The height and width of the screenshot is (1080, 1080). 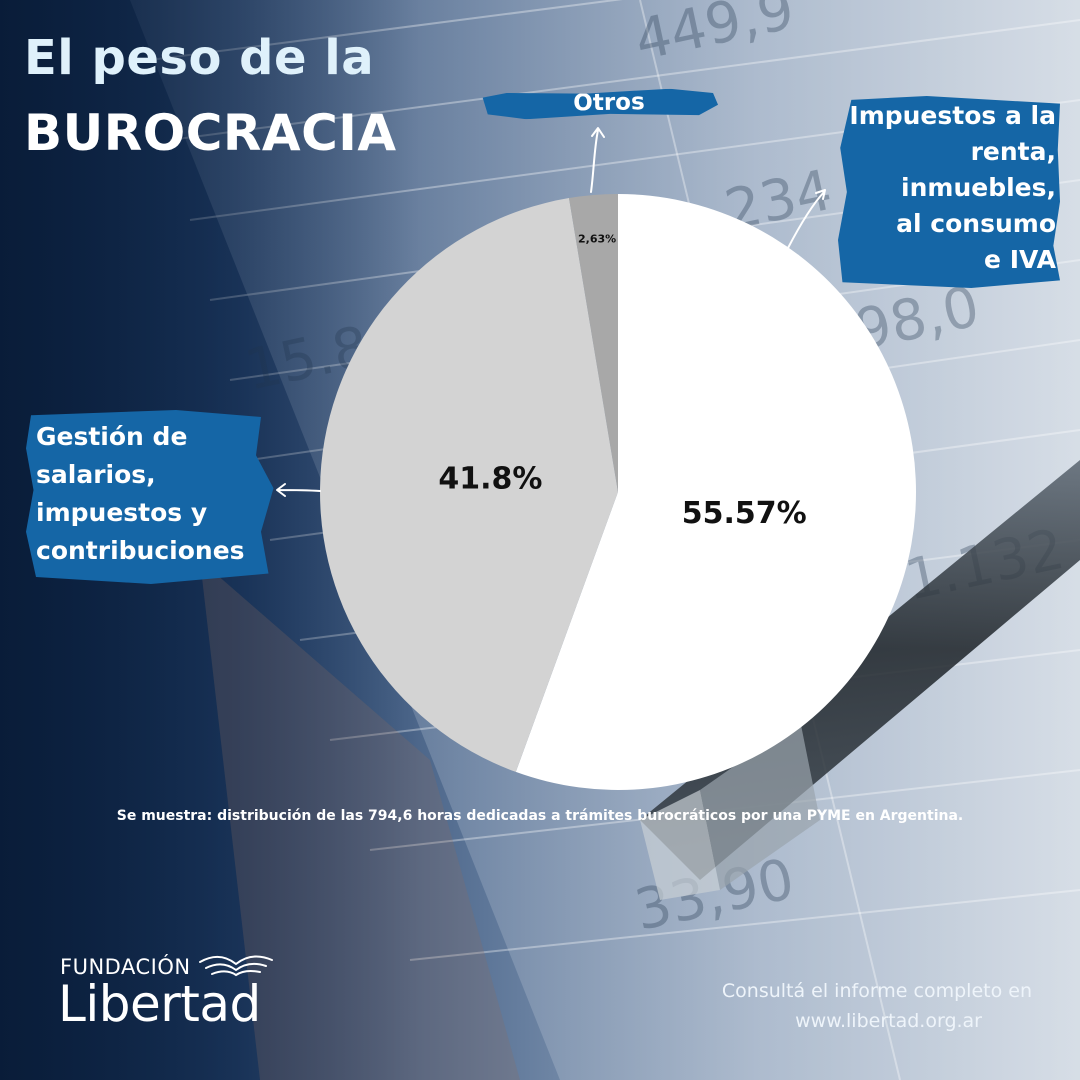 What do you see at coordinates (976, 223) in the screenshot?
I see `callout-impuestos-line: al consumo` at bounding box center [976, 223].